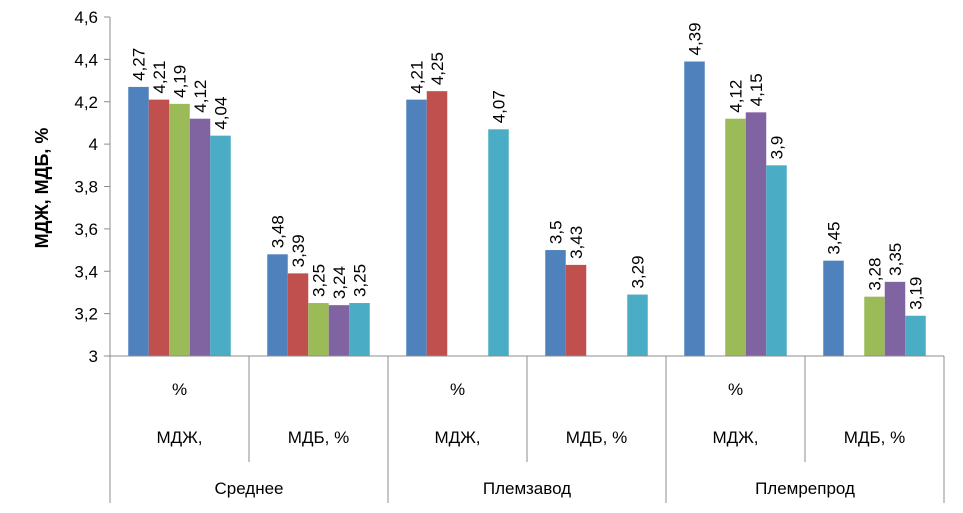 The image size is (963, 513). Describe the element at coordinates (576, 242) in the screenshot. I see `data-label: 3,43` at that location.